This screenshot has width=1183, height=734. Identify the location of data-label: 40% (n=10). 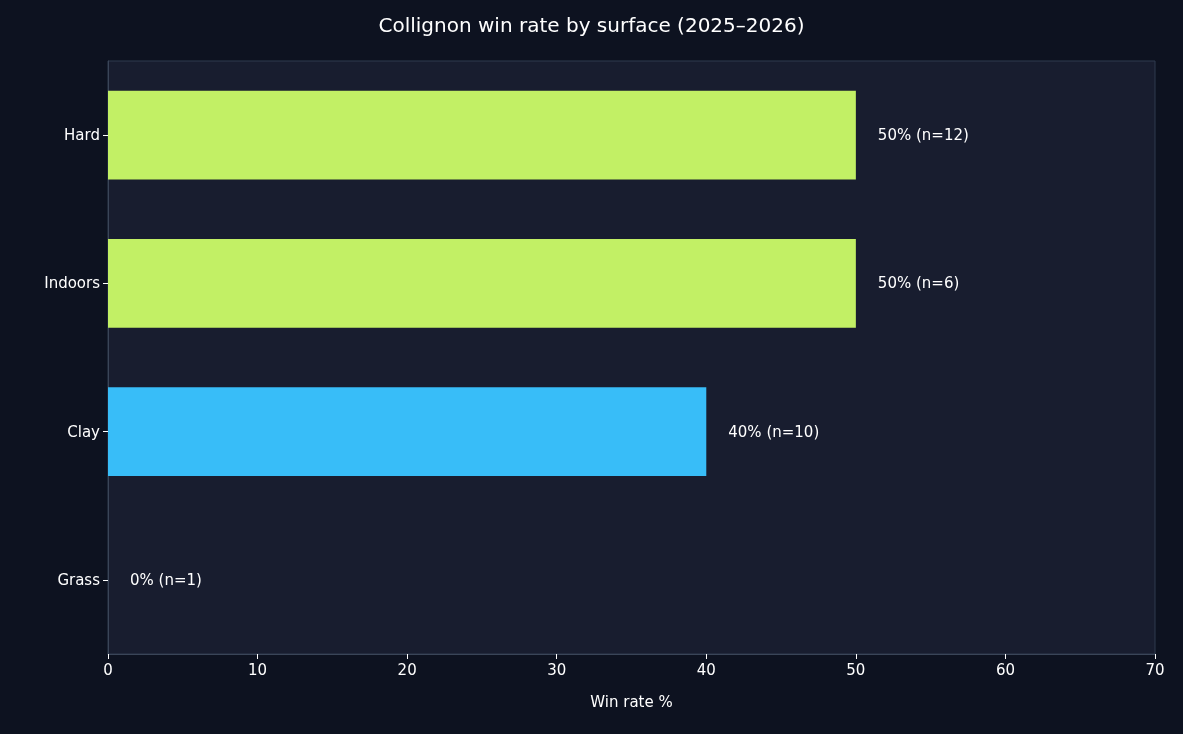
(774, 431).